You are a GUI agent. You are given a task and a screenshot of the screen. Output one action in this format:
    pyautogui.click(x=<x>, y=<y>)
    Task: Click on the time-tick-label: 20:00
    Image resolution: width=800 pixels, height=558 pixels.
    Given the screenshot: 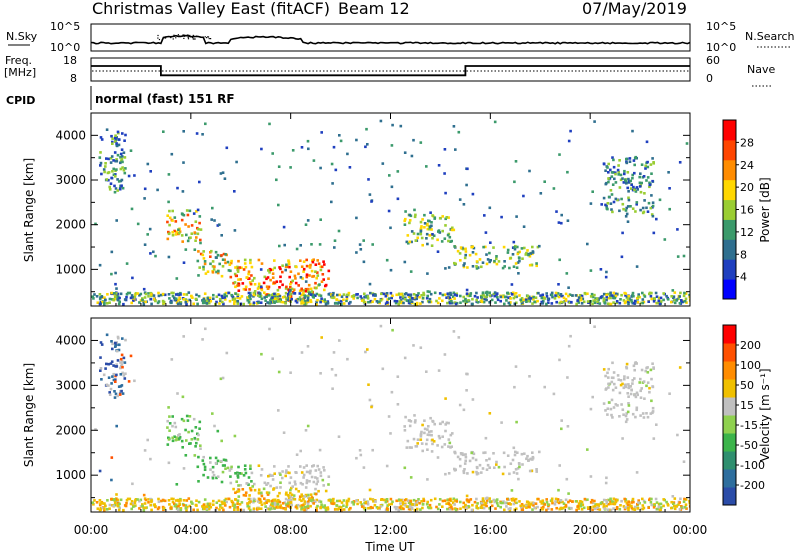 What is the action you would take?
    pyautogui.click(x=590, y=530)
    